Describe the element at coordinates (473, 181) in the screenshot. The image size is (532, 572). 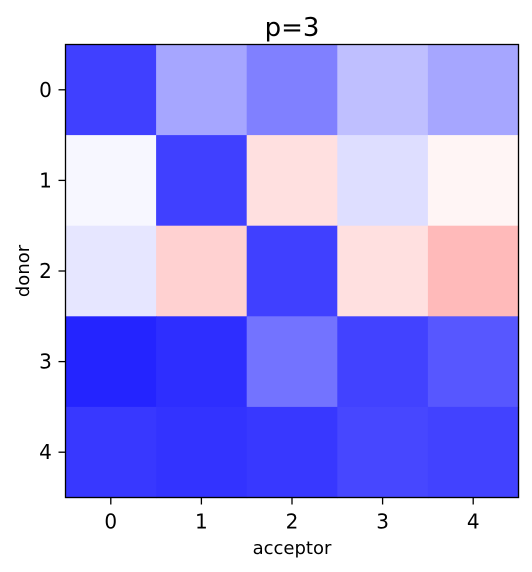
I see `heatmap-cell-r1-c4` at that location.